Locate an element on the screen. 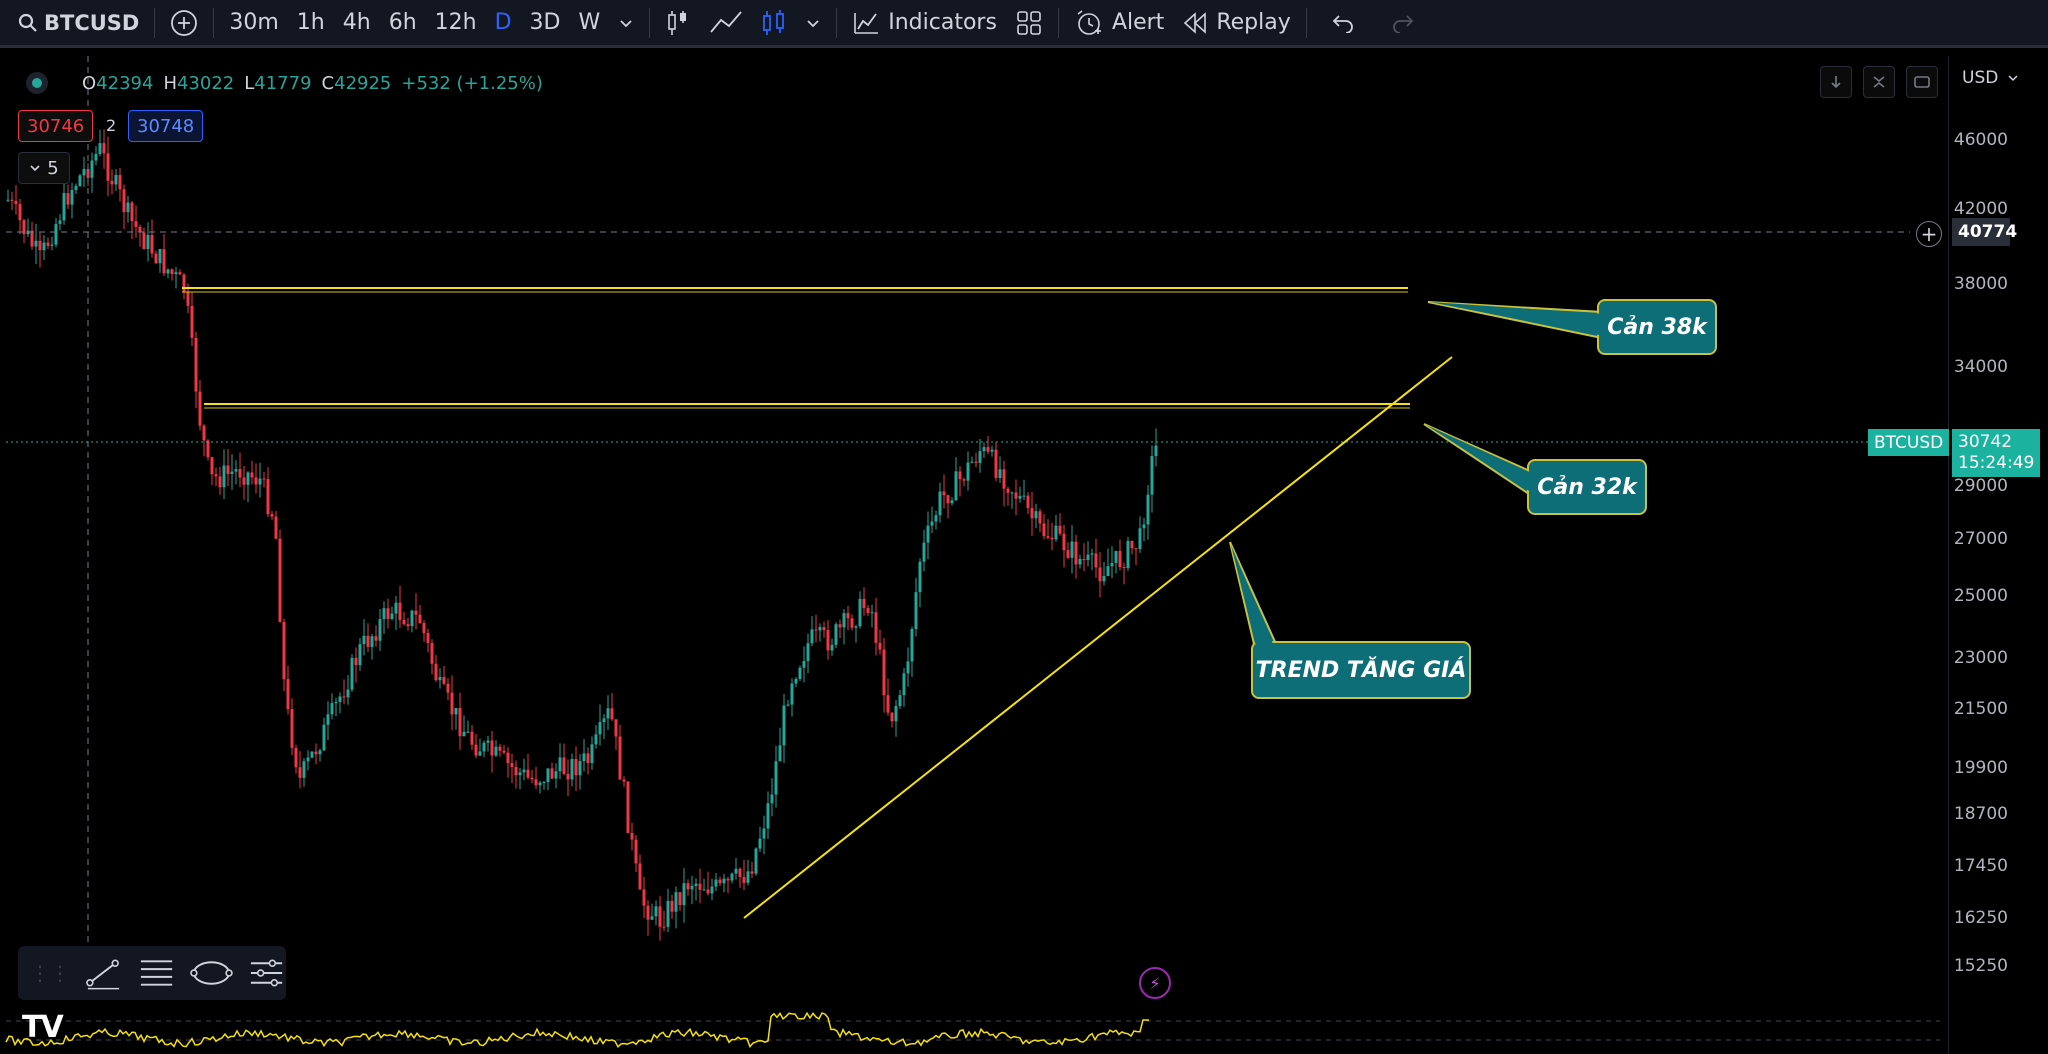  chart-style-dropdown is located at coordinates (813, 23).